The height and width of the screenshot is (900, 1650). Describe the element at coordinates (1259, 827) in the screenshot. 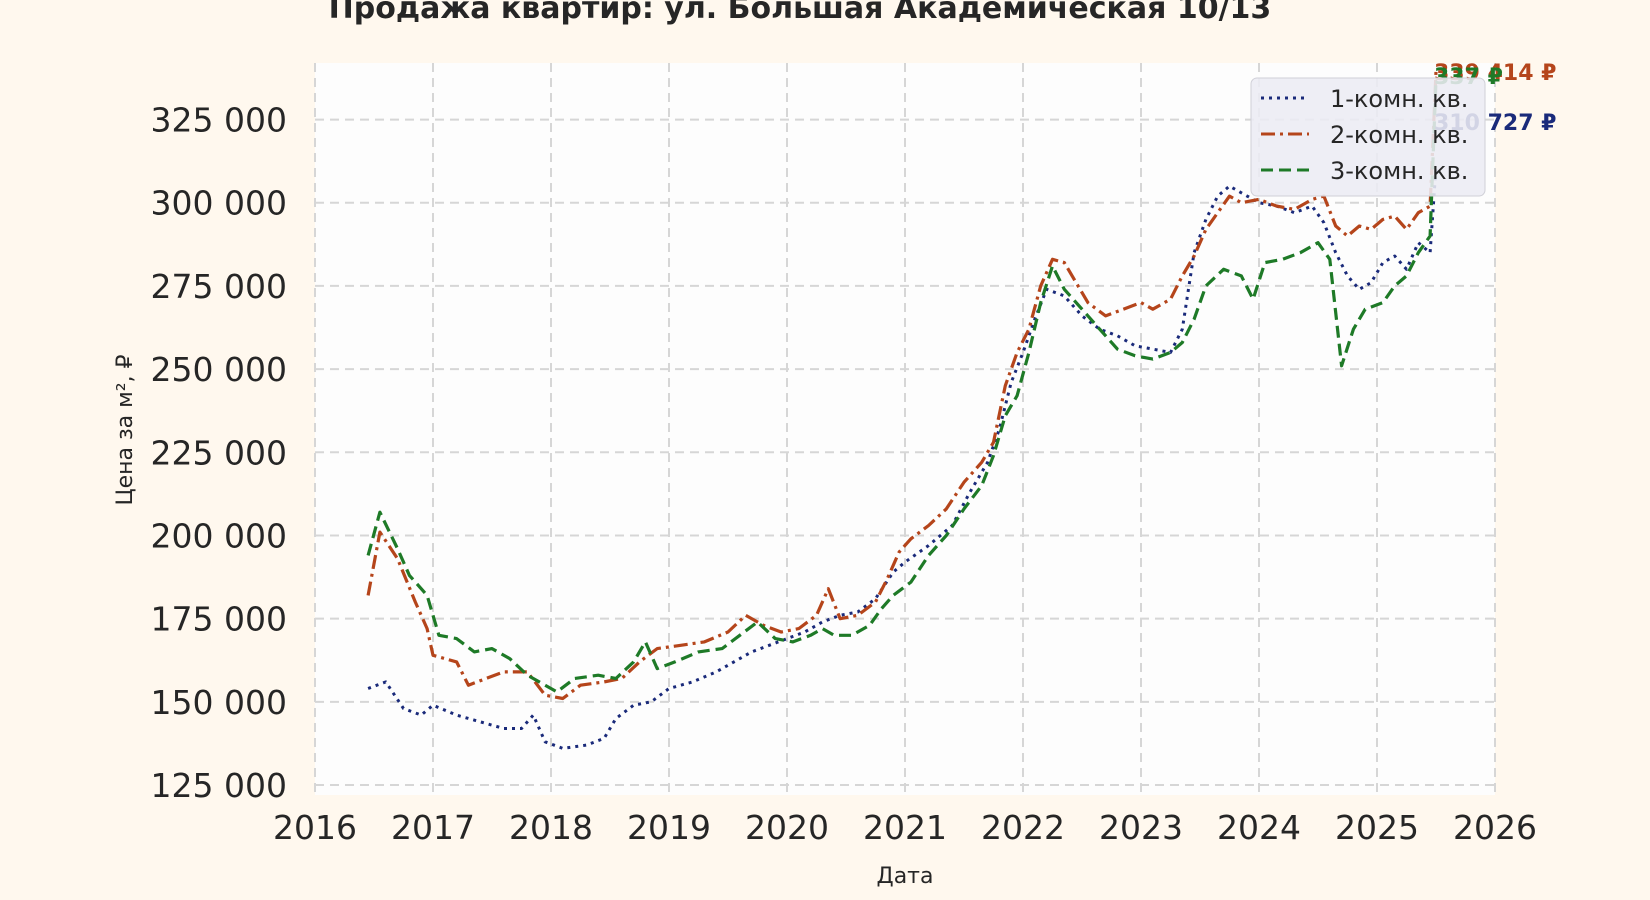

I see `x-tick-label: 2024` at that location.